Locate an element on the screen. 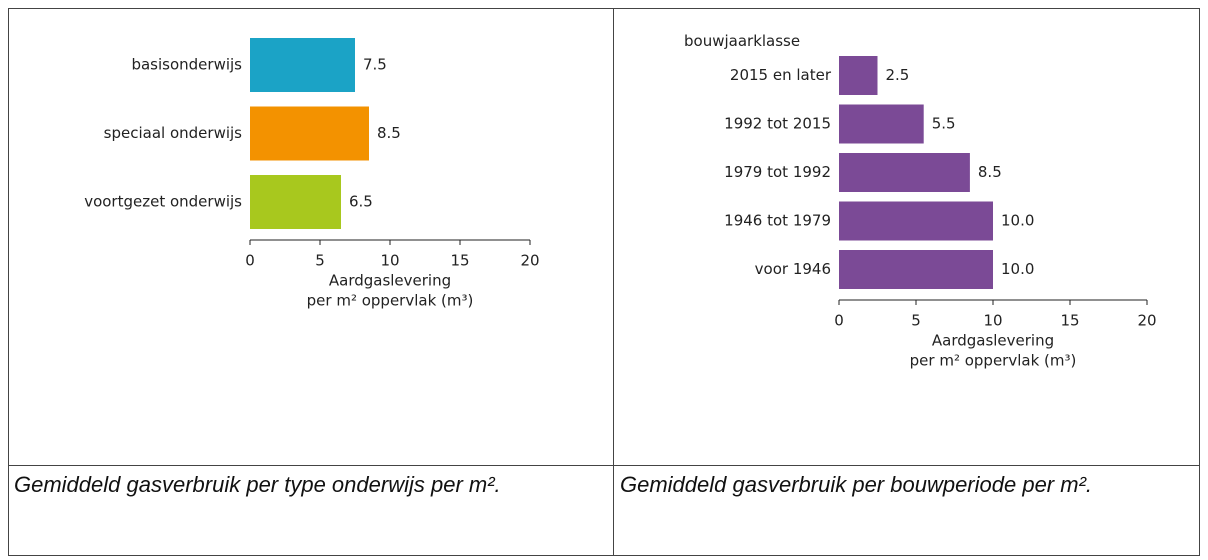  y-tick-label: 2015 en later is located at coordinates (781, 75).